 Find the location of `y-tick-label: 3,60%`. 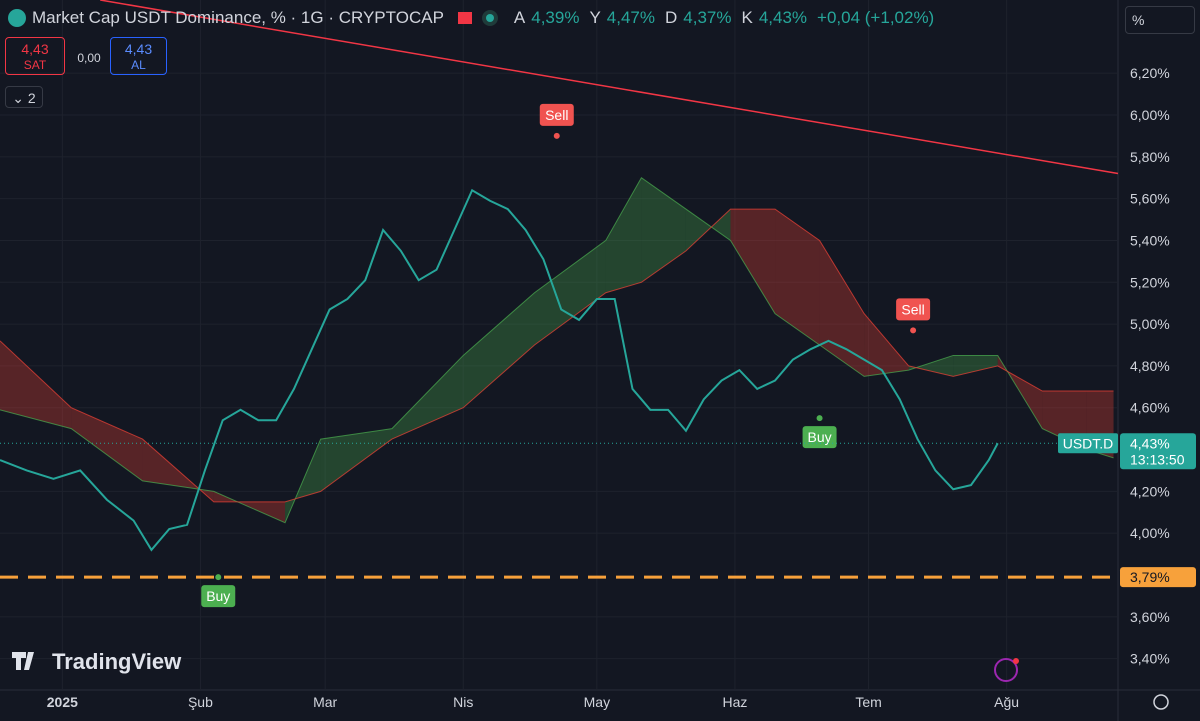

y-tick-label: 3,60% is located at coordinates (1150, 617).